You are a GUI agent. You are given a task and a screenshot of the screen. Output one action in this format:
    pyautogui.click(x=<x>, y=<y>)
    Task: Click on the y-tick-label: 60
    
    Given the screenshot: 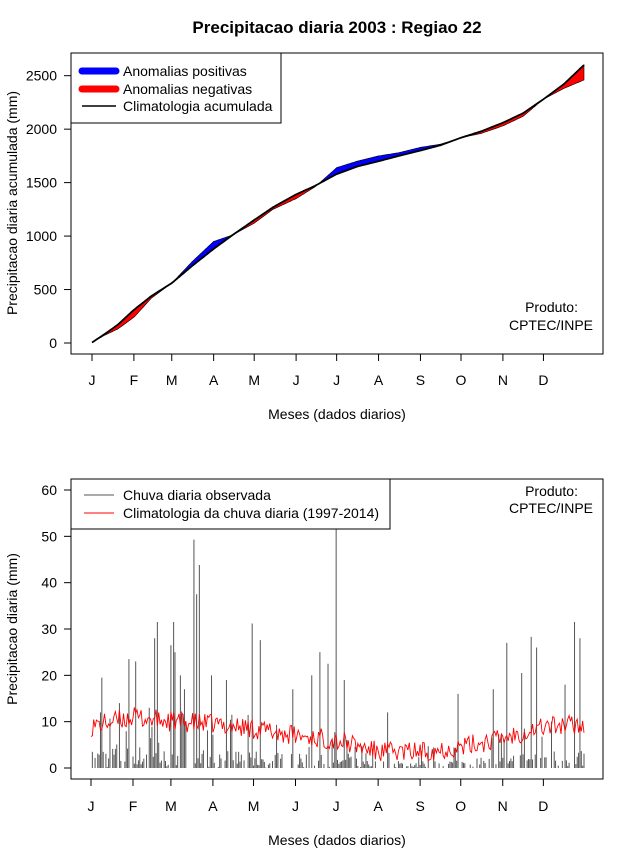 What is the action you would take?
    pyautogui.click(x=49, y=490)
    